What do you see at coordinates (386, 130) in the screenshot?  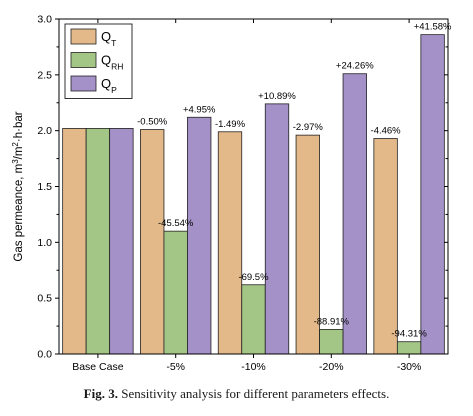 I see `data-label-t-4: -4.46%` at bounding box center [386, 130].